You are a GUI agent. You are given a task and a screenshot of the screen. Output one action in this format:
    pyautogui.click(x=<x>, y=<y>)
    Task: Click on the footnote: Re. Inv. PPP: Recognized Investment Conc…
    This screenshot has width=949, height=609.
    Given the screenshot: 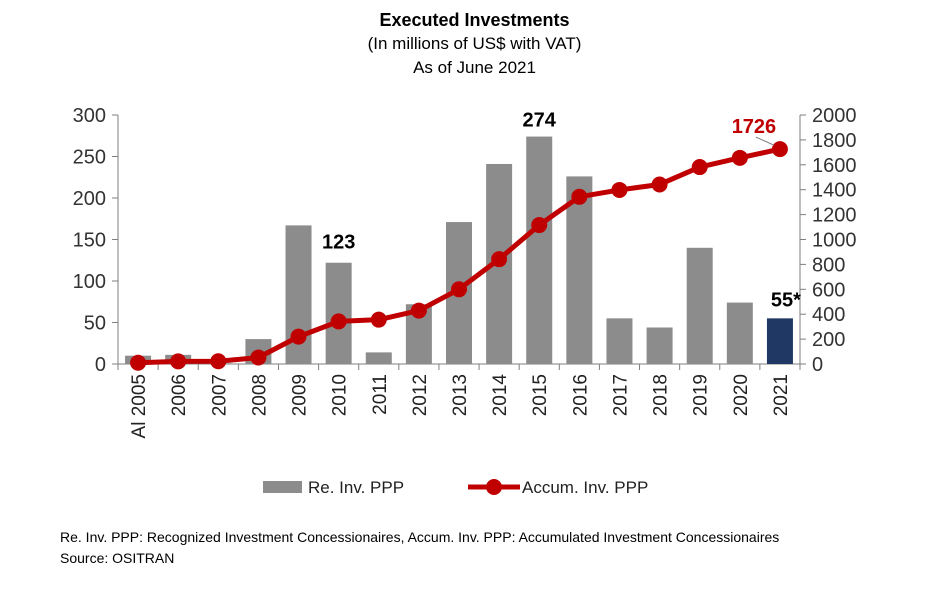 What is the action you would take?
    pyautogui.click(x=419, y=548)
    